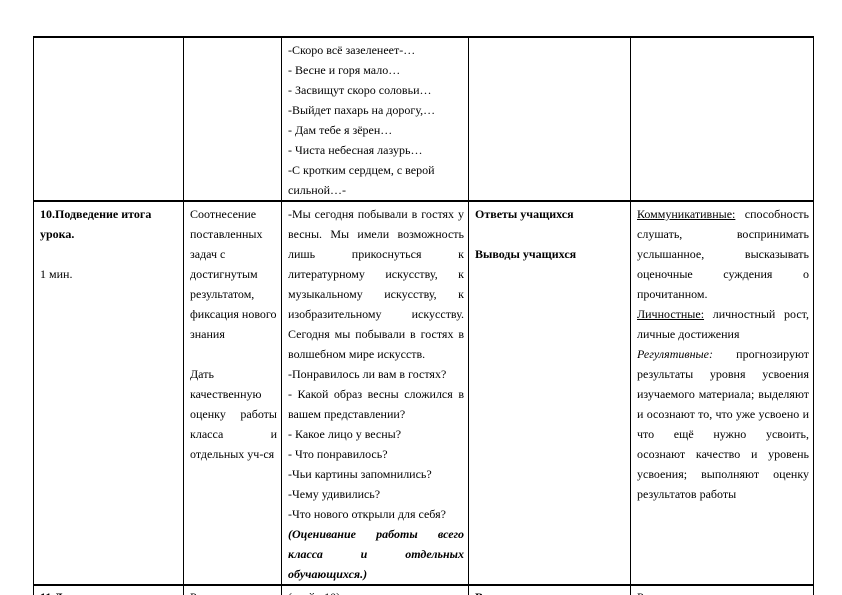  Describe the element at coordinates (108, 393) in the screenshot. I see `cell-stage-row2: 10.Подведение итога урока. 1 мин.` at that location.